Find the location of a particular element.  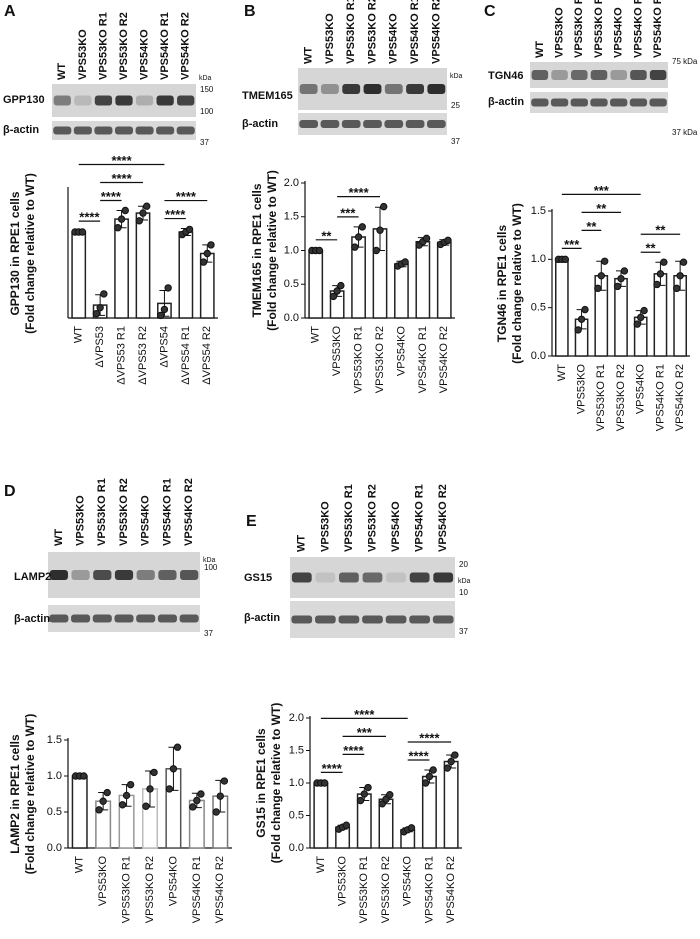

x-tick-label: ΔVPS53 R1 is located at coordinates (121, 355).